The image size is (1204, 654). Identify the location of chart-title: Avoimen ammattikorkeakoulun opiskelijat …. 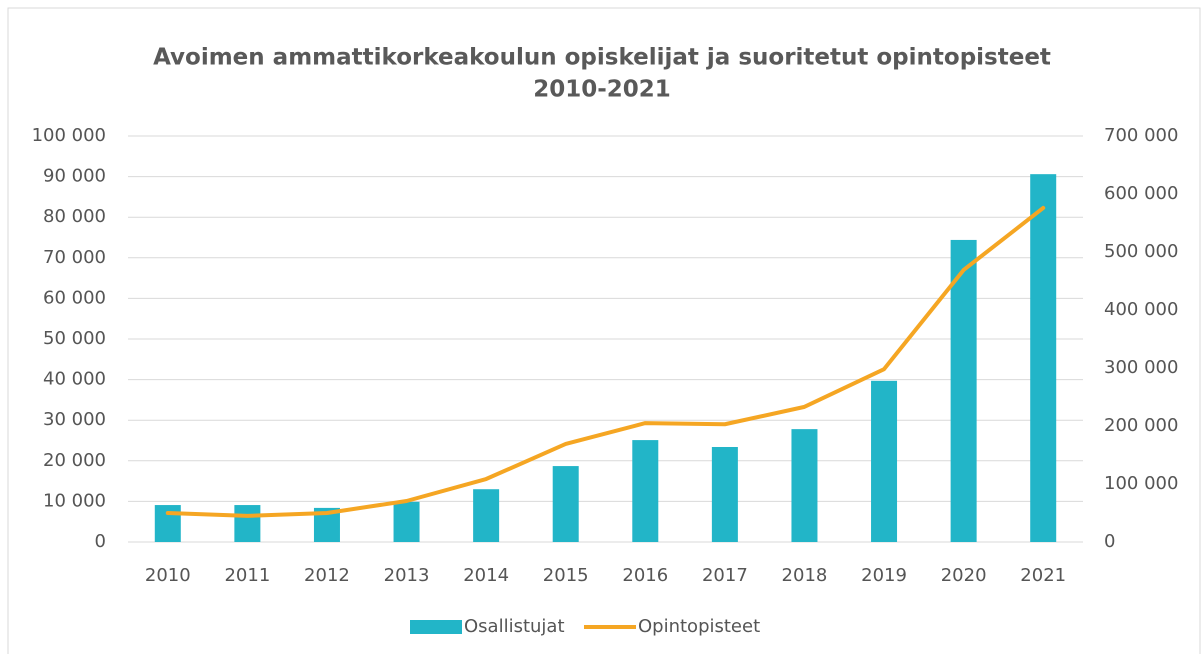
(602, 58).